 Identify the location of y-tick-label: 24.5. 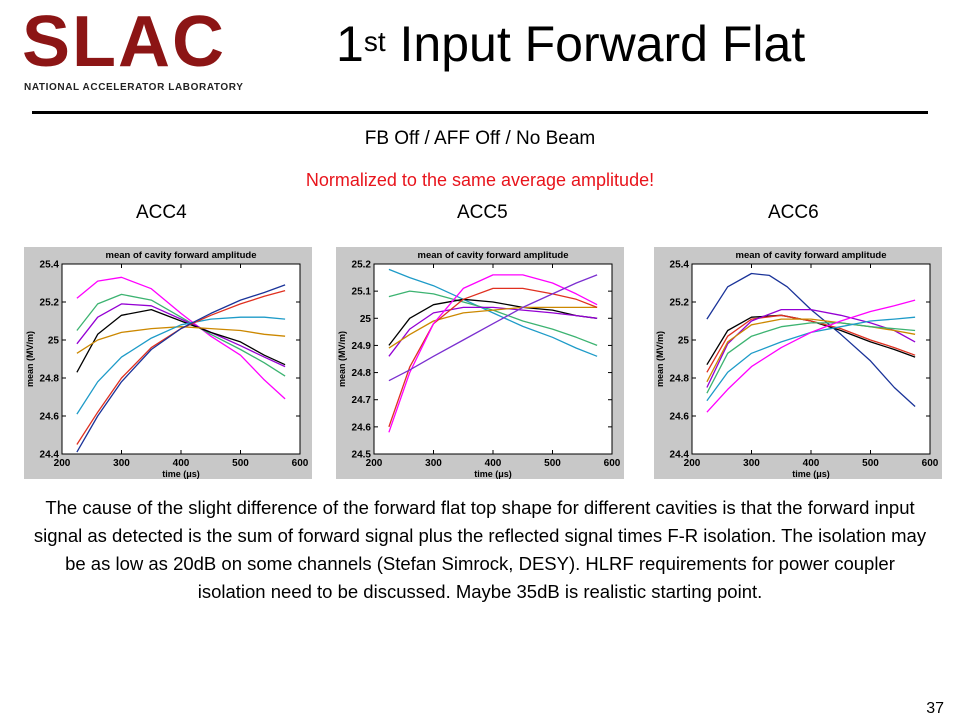
(362, 455).